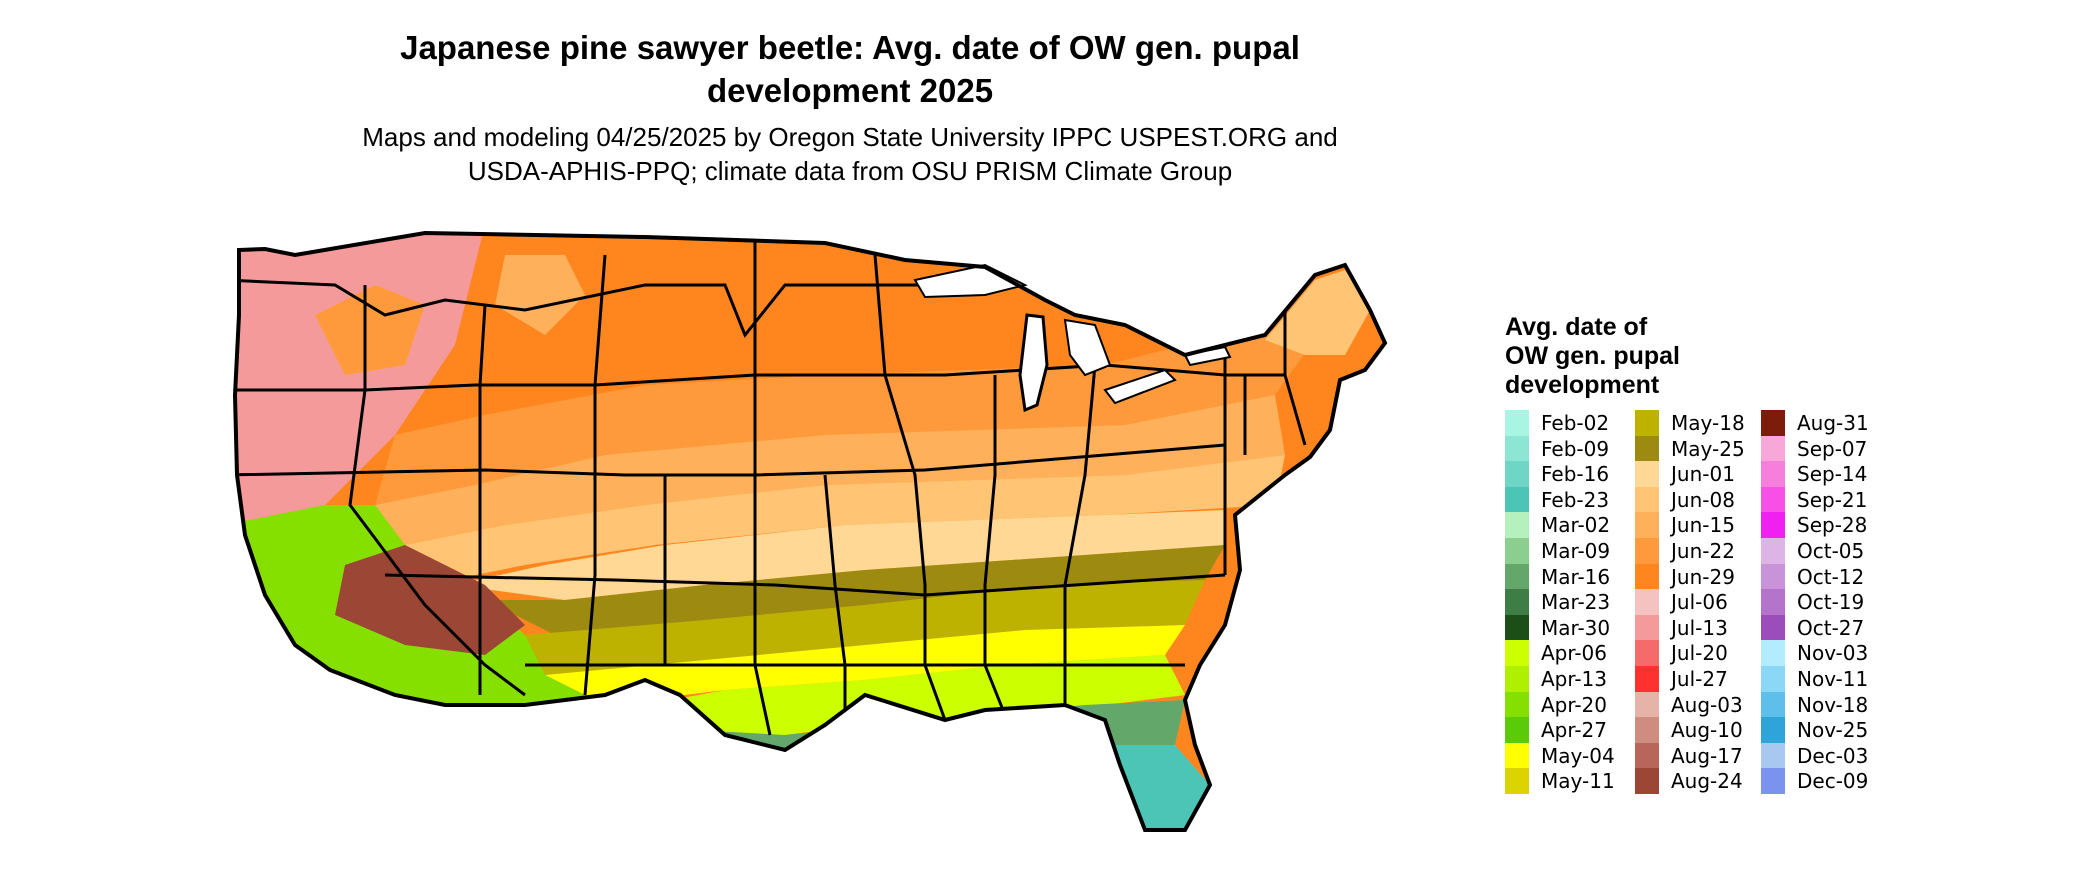  What do you see at coordinates (1703, 499) in the screenshot?
I see `legend-label: Jun-08` at bounding box center [1703, 499].